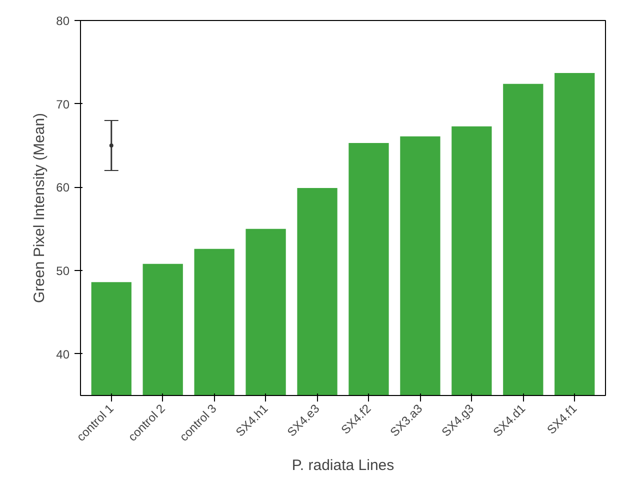 This screenshot has width=637, height=493. I want to click on x-axis-title: P. radiata Lines, so click(343, 465).